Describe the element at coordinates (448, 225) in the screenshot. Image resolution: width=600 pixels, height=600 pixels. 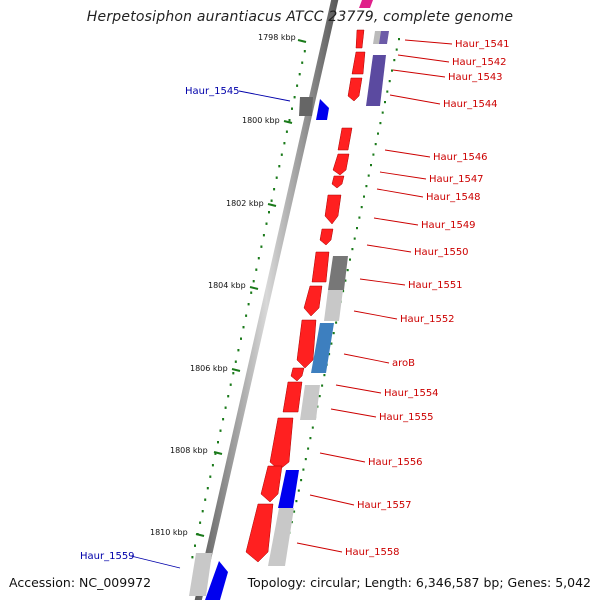
I see `gene-label-right: Haur_1549` at that location.